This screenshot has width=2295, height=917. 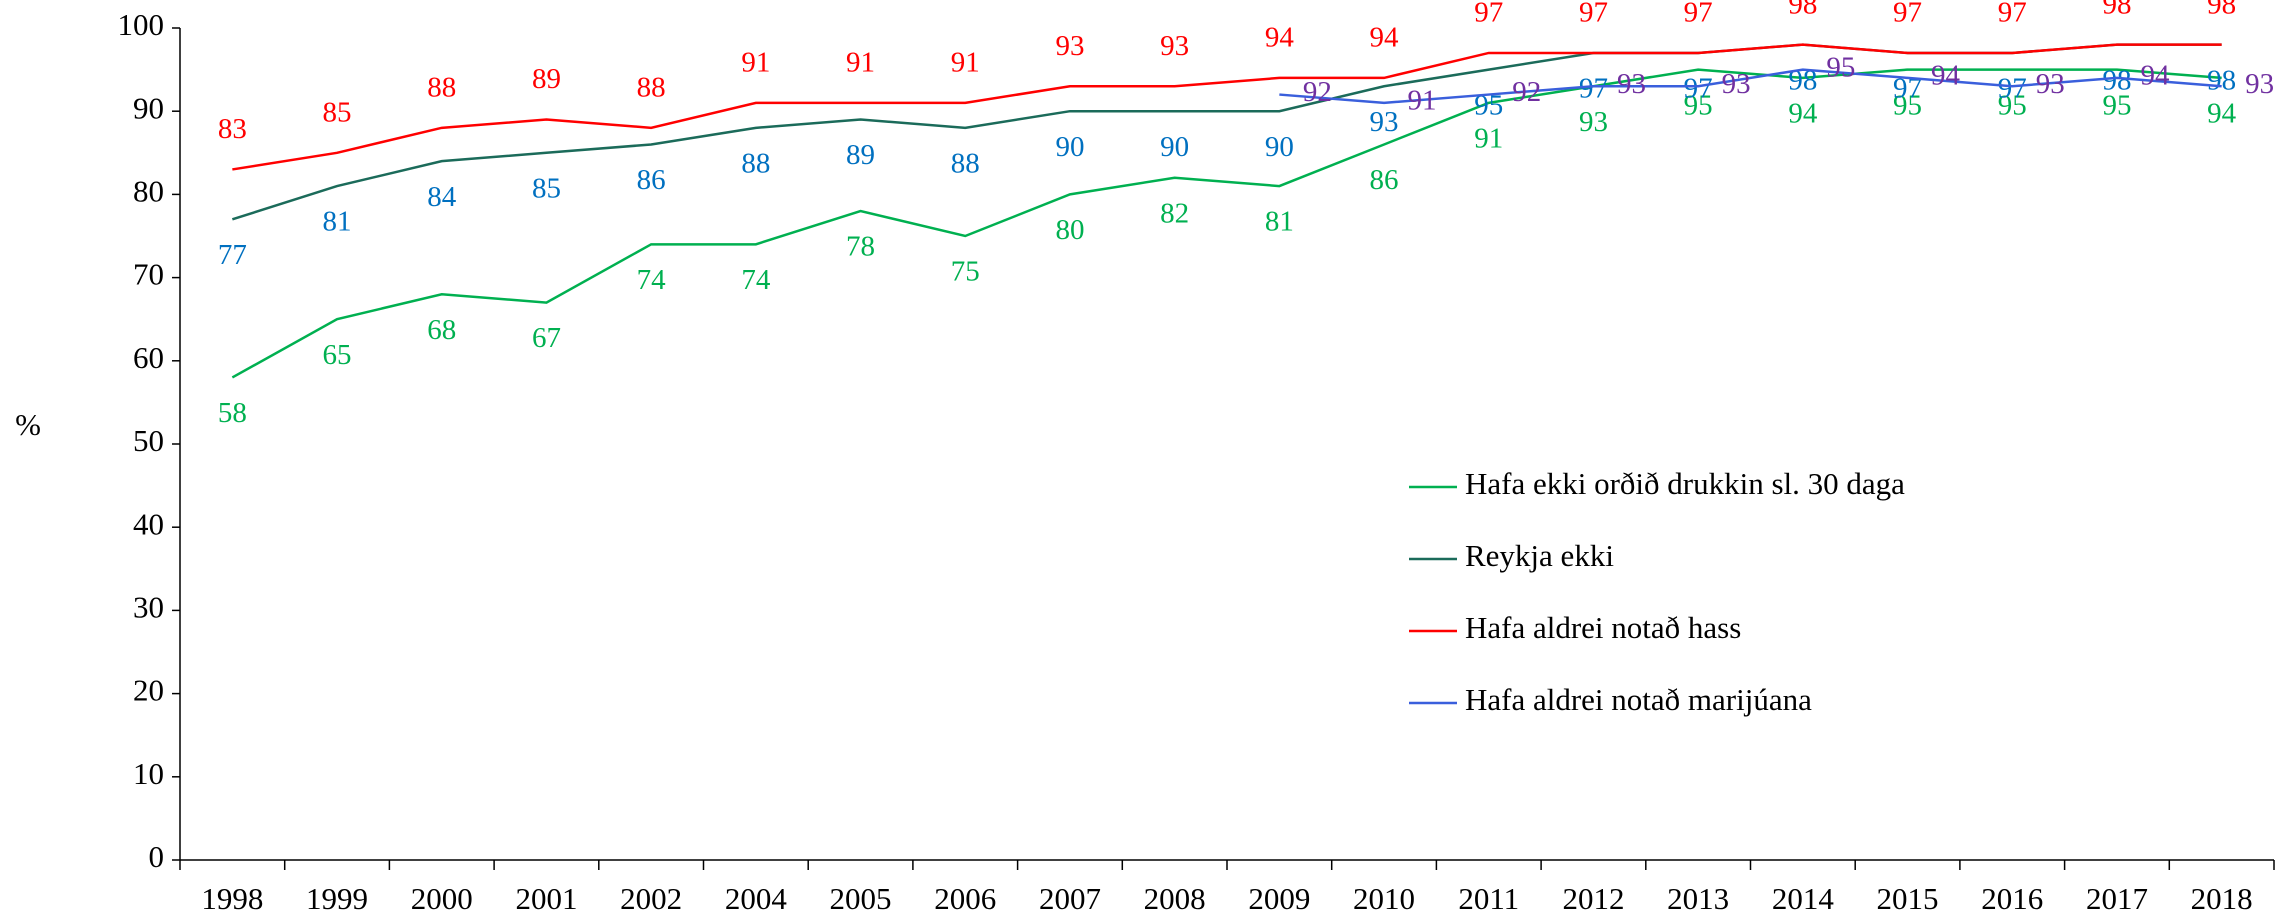 What do you see at coordinates (1175, 898) in the screenshot?
I see `x-tick-label: 2008` at bounding box center [1175, 898].